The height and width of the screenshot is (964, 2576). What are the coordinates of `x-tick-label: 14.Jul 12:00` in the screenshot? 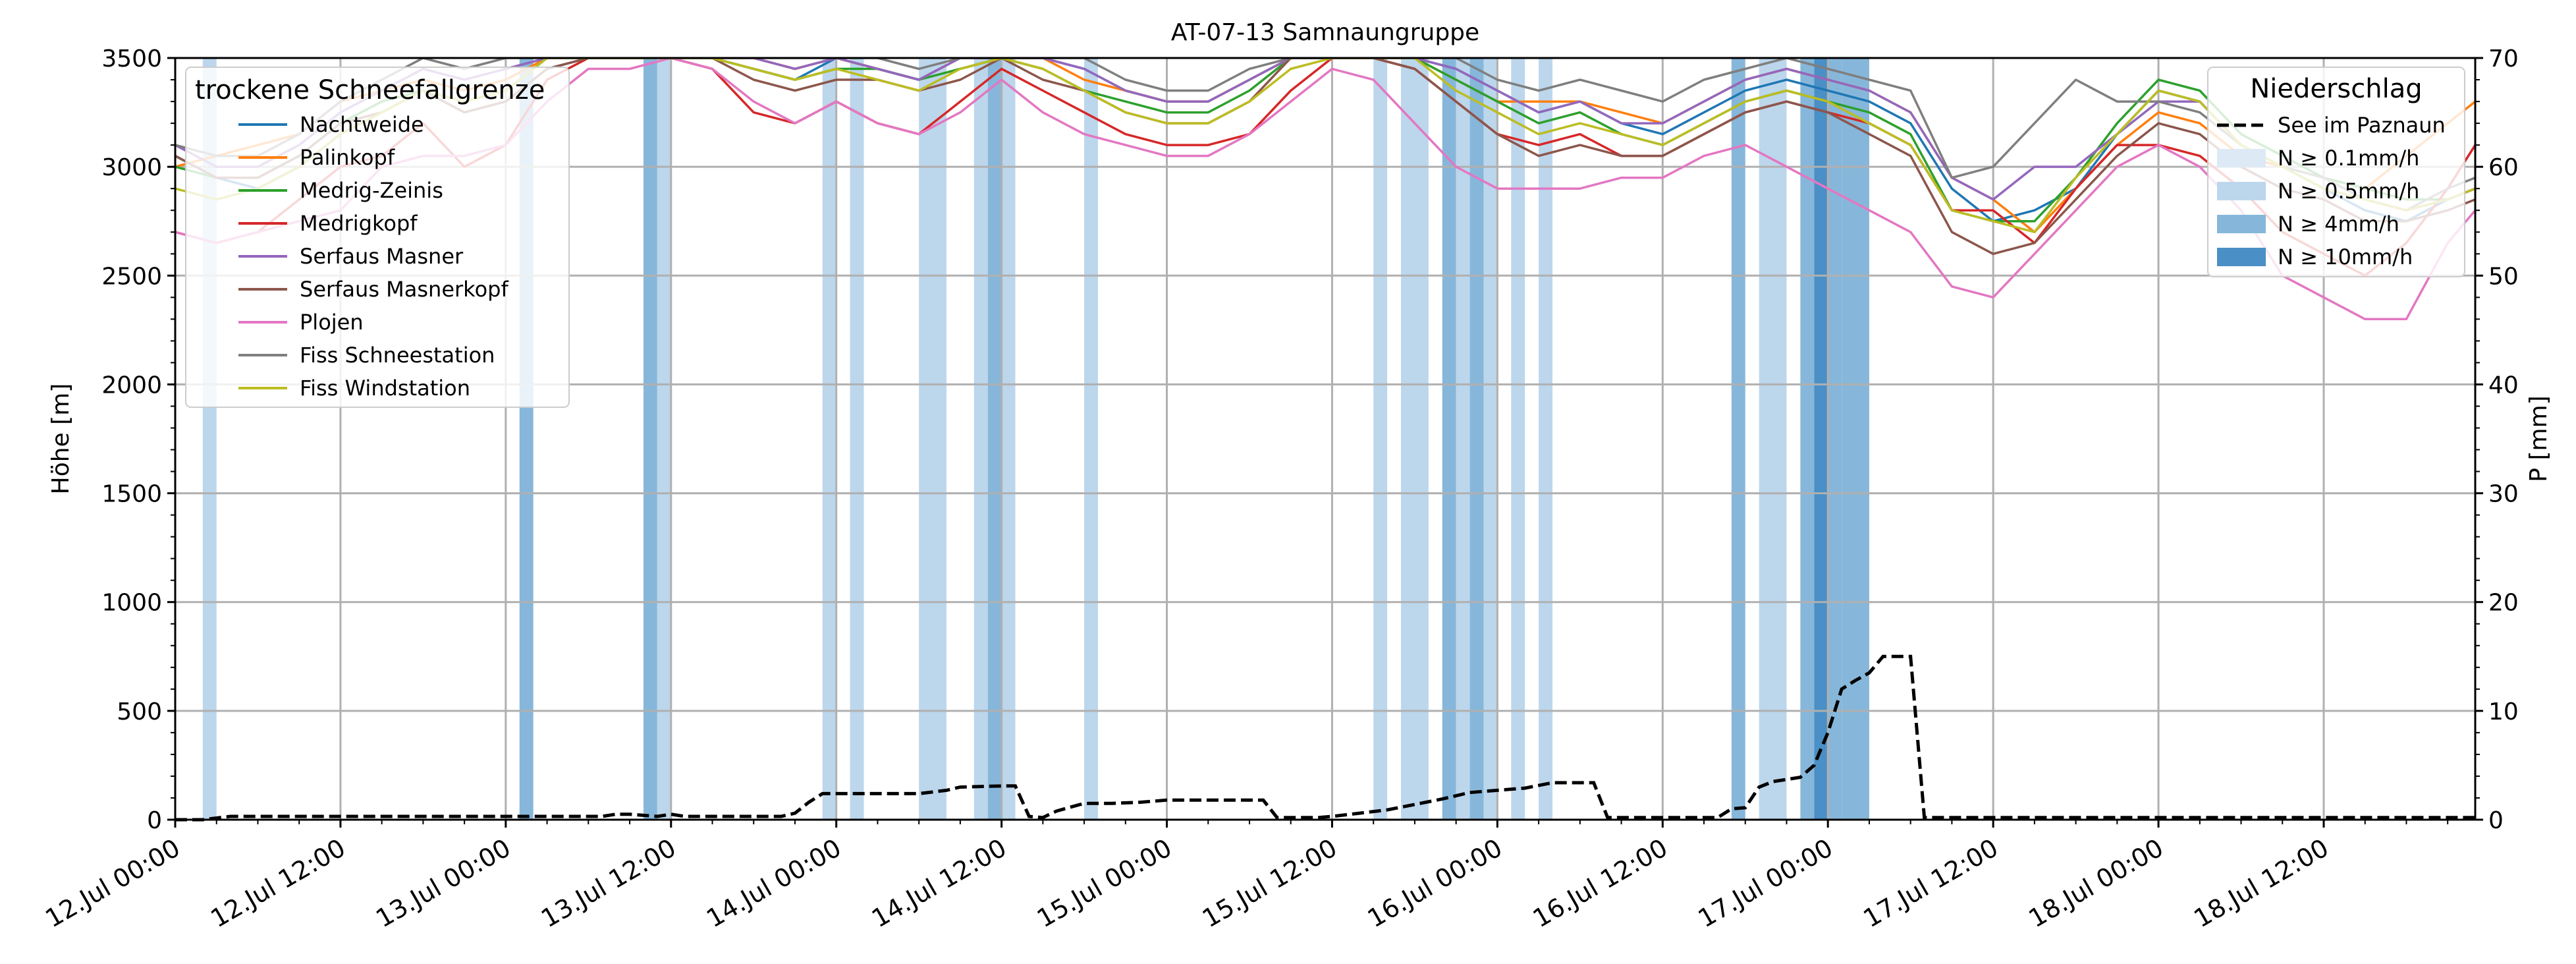 It's located at (939, 883).